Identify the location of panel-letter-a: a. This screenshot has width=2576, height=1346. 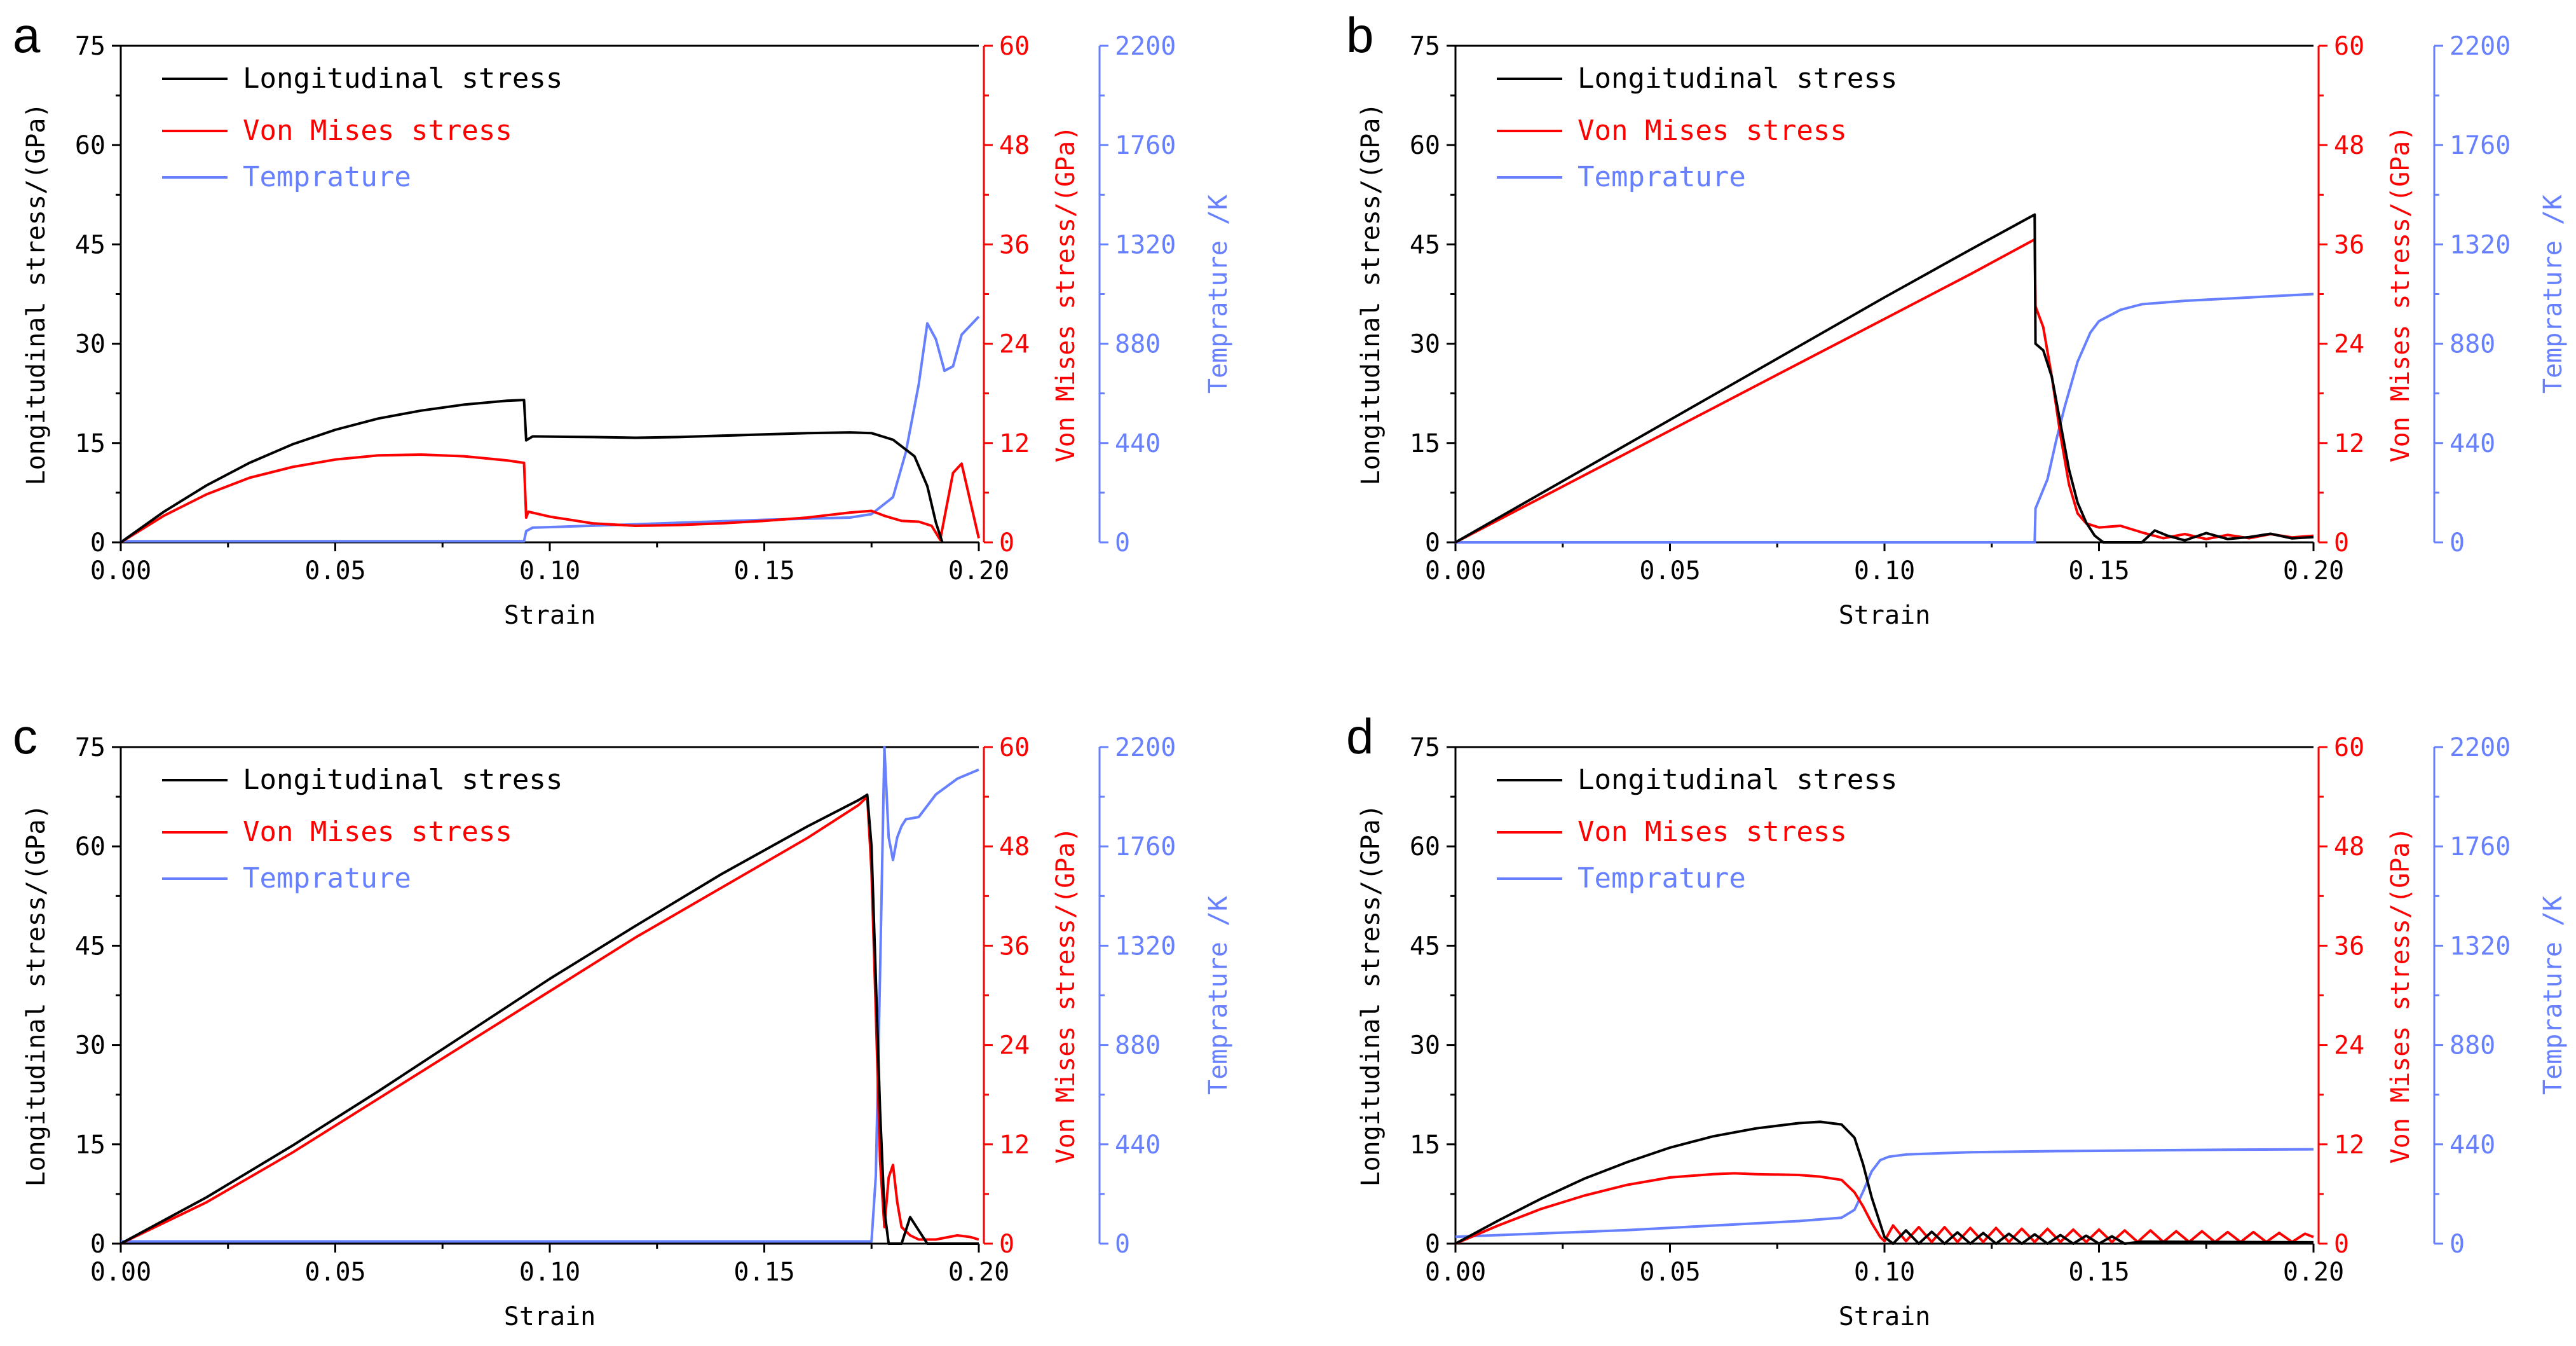
(27, 35).